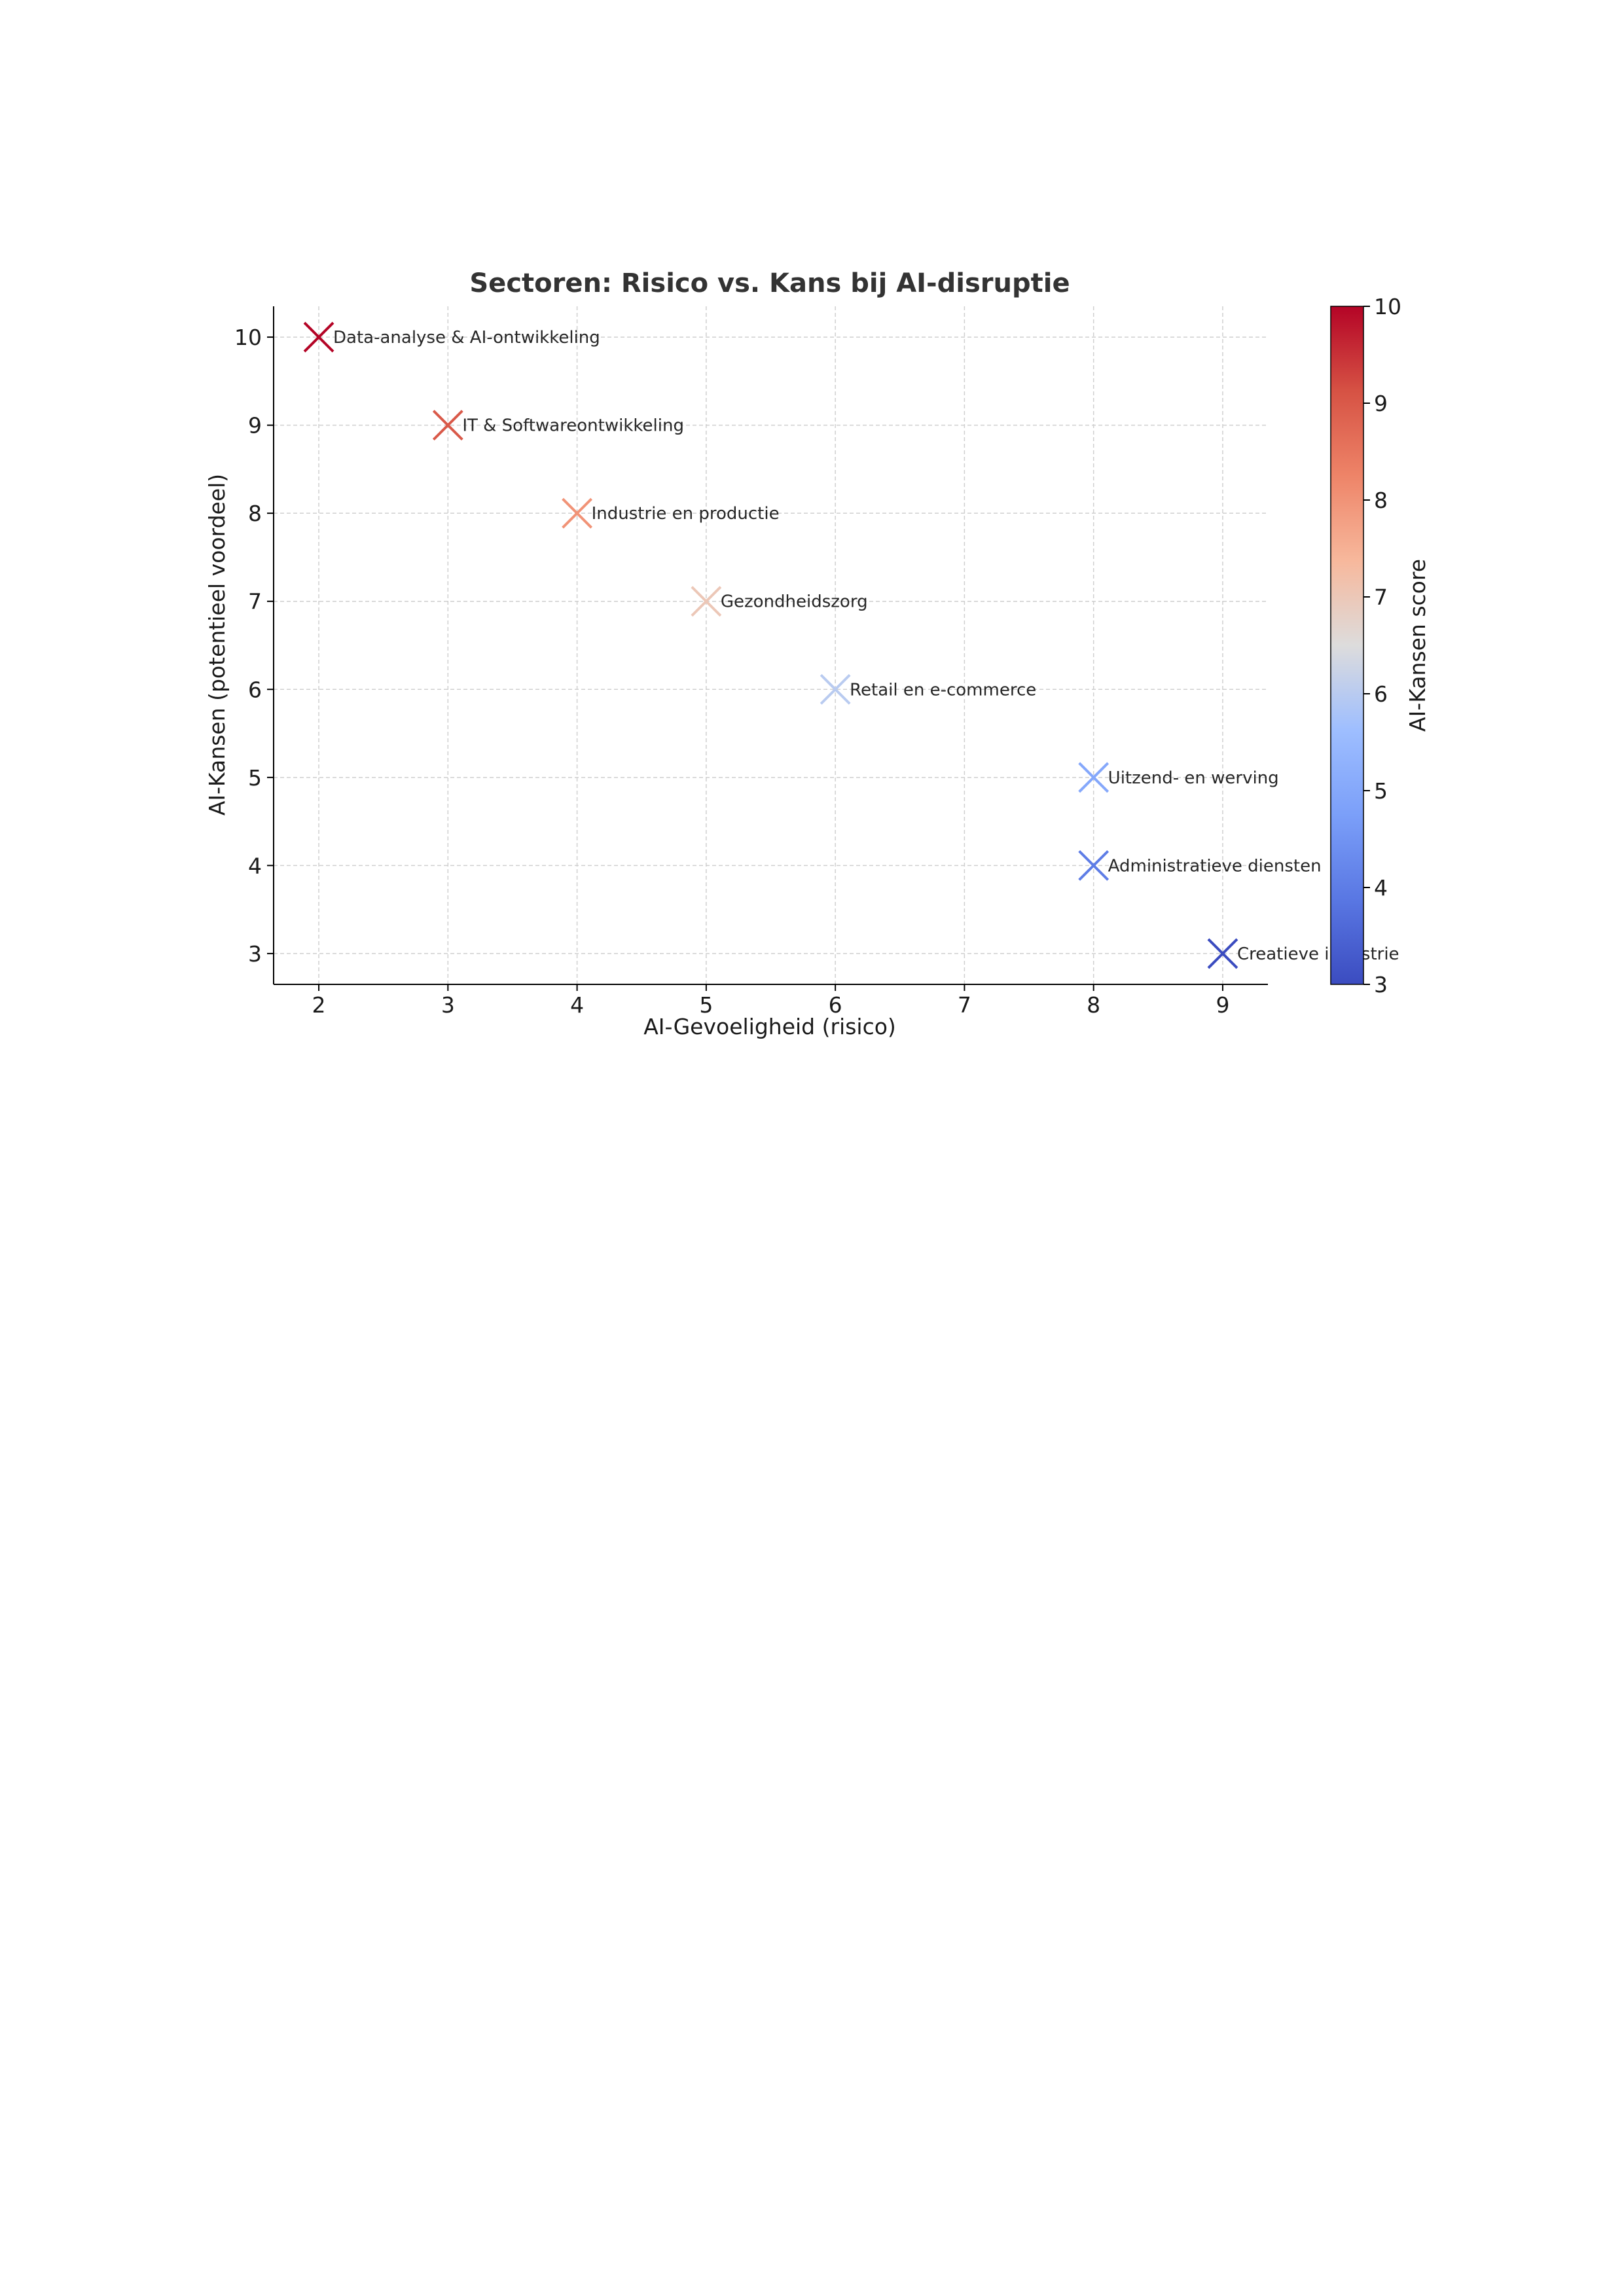 The width and height of the screenshot is (1624, 2296). What do you see at coordinates (769, 1026) in the screenshot?
I see `x-axis-label: AI-Gevoeligheid (risico)` at bounding box center [769, 1026].